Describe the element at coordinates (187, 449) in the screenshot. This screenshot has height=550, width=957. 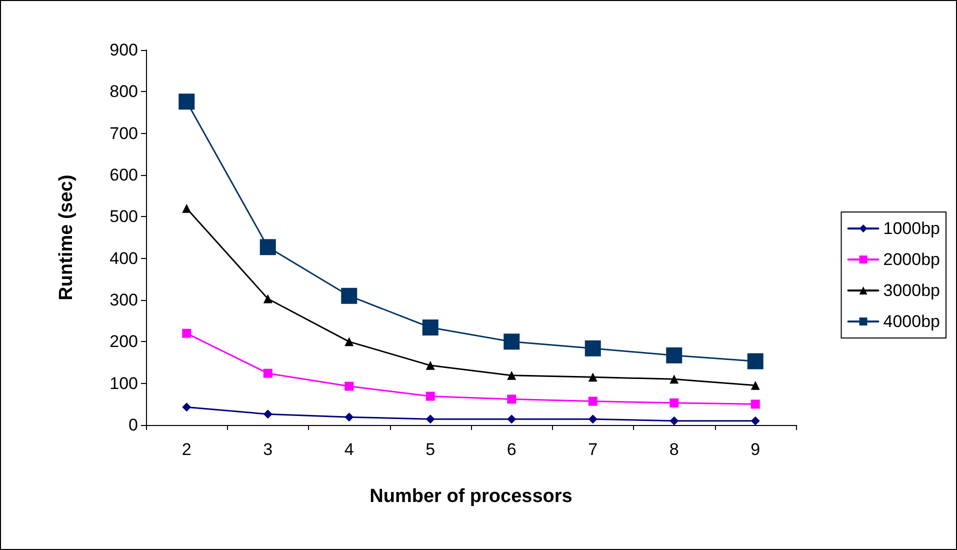
I see `x-tick-label: 2` at that location.